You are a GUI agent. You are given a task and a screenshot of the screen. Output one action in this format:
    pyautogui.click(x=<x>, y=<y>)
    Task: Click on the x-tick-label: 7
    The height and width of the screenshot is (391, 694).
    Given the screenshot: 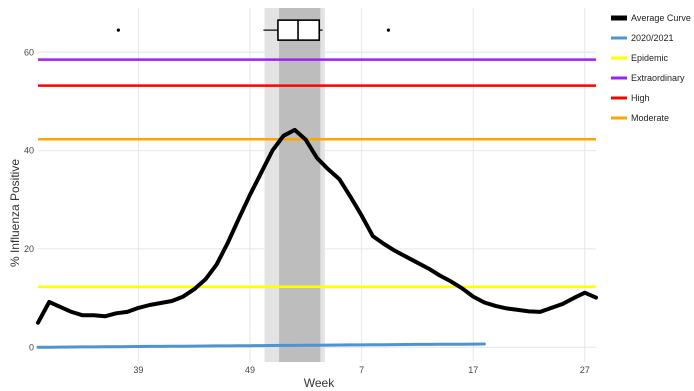 What is the action you would take?
    pyautogui.click(x=361, y=370)
    